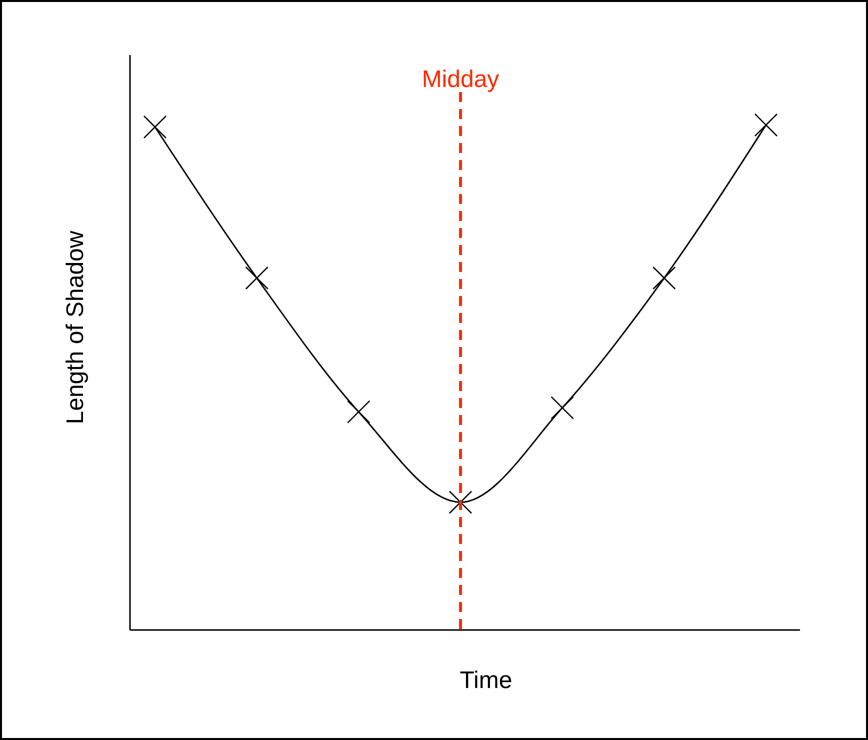  I want to click on y-axis-title: Length of Shadow, so click(75, 327).